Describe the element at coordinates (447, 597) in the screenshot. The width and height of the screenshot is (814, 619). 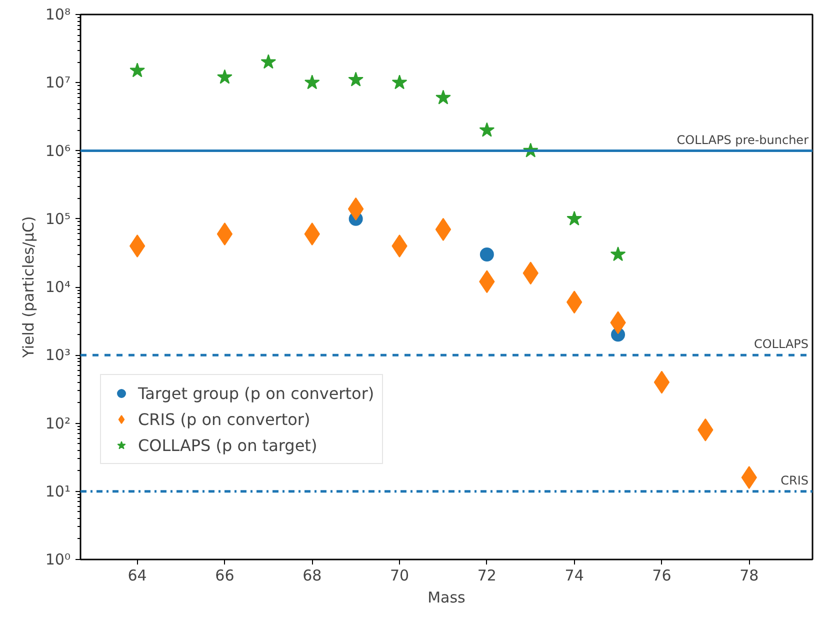
I see `x-axis-title: Mass` at that location.